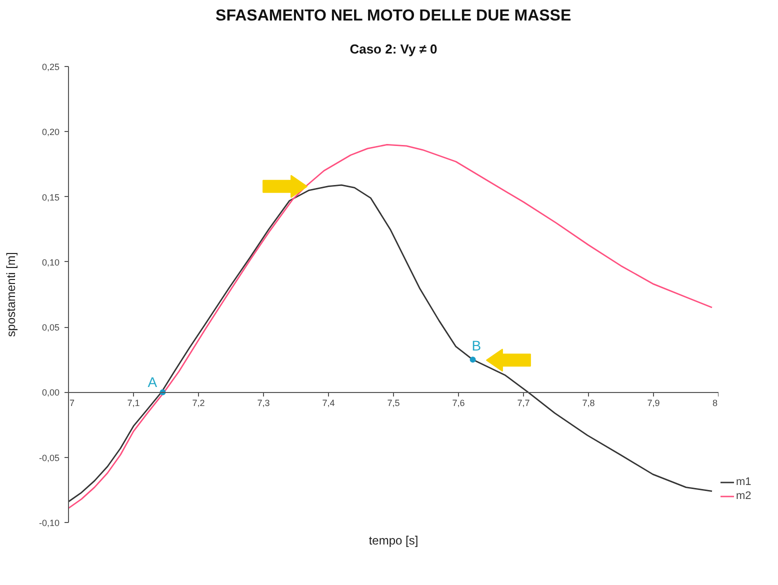 The image size is (778, 585). I want to click on y-axis-title: spostamenti [m], so click(11, 294).